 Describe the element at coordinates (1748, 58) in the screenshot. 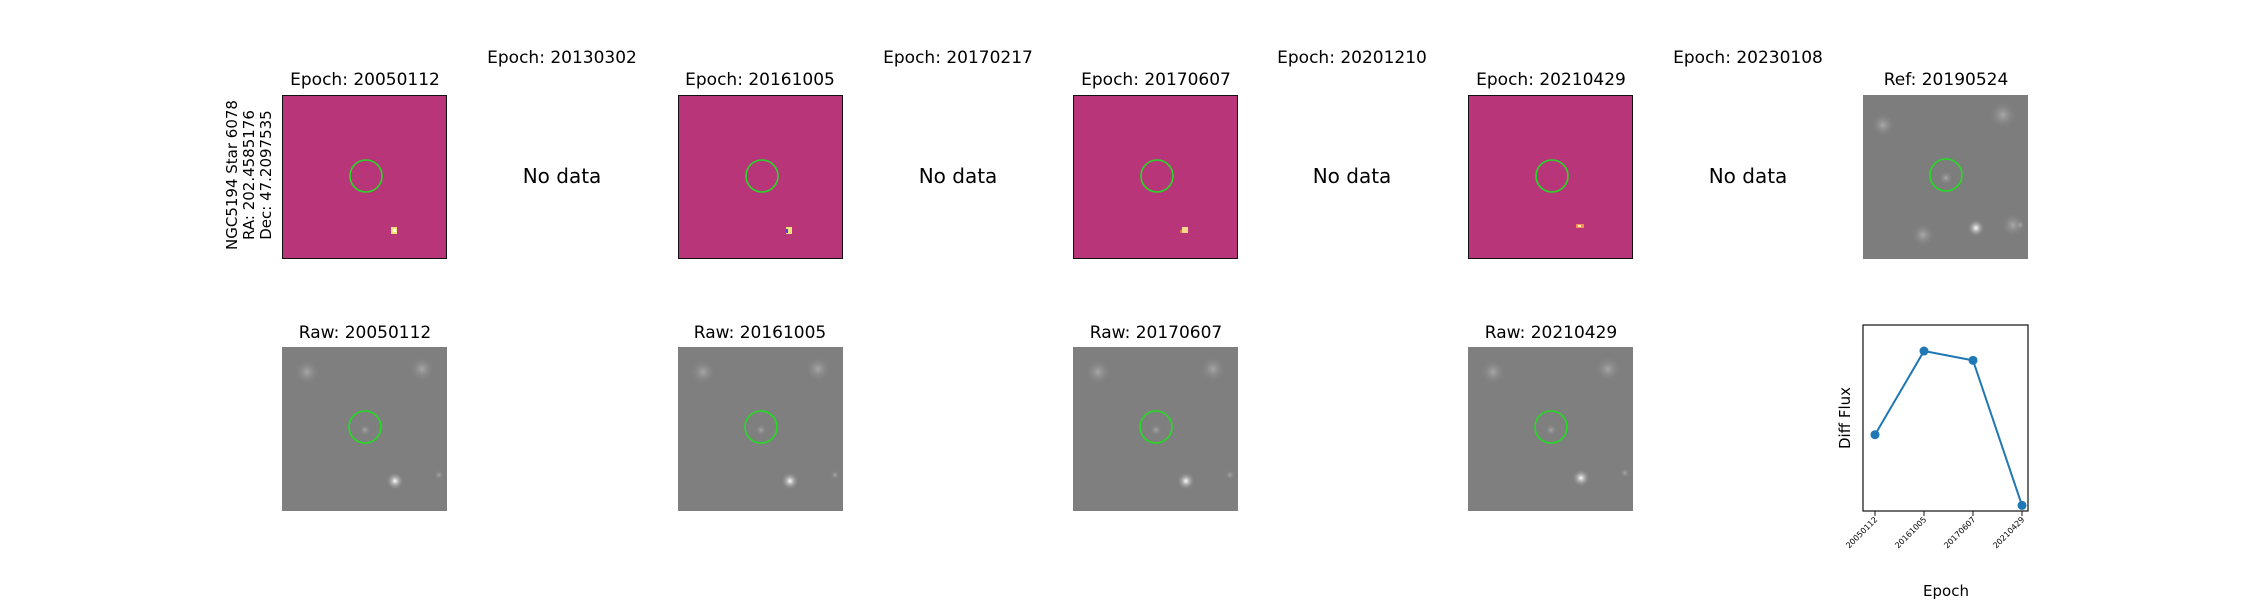

I see `panel-title-epoch-8: Epoch: 20230108` at that location.